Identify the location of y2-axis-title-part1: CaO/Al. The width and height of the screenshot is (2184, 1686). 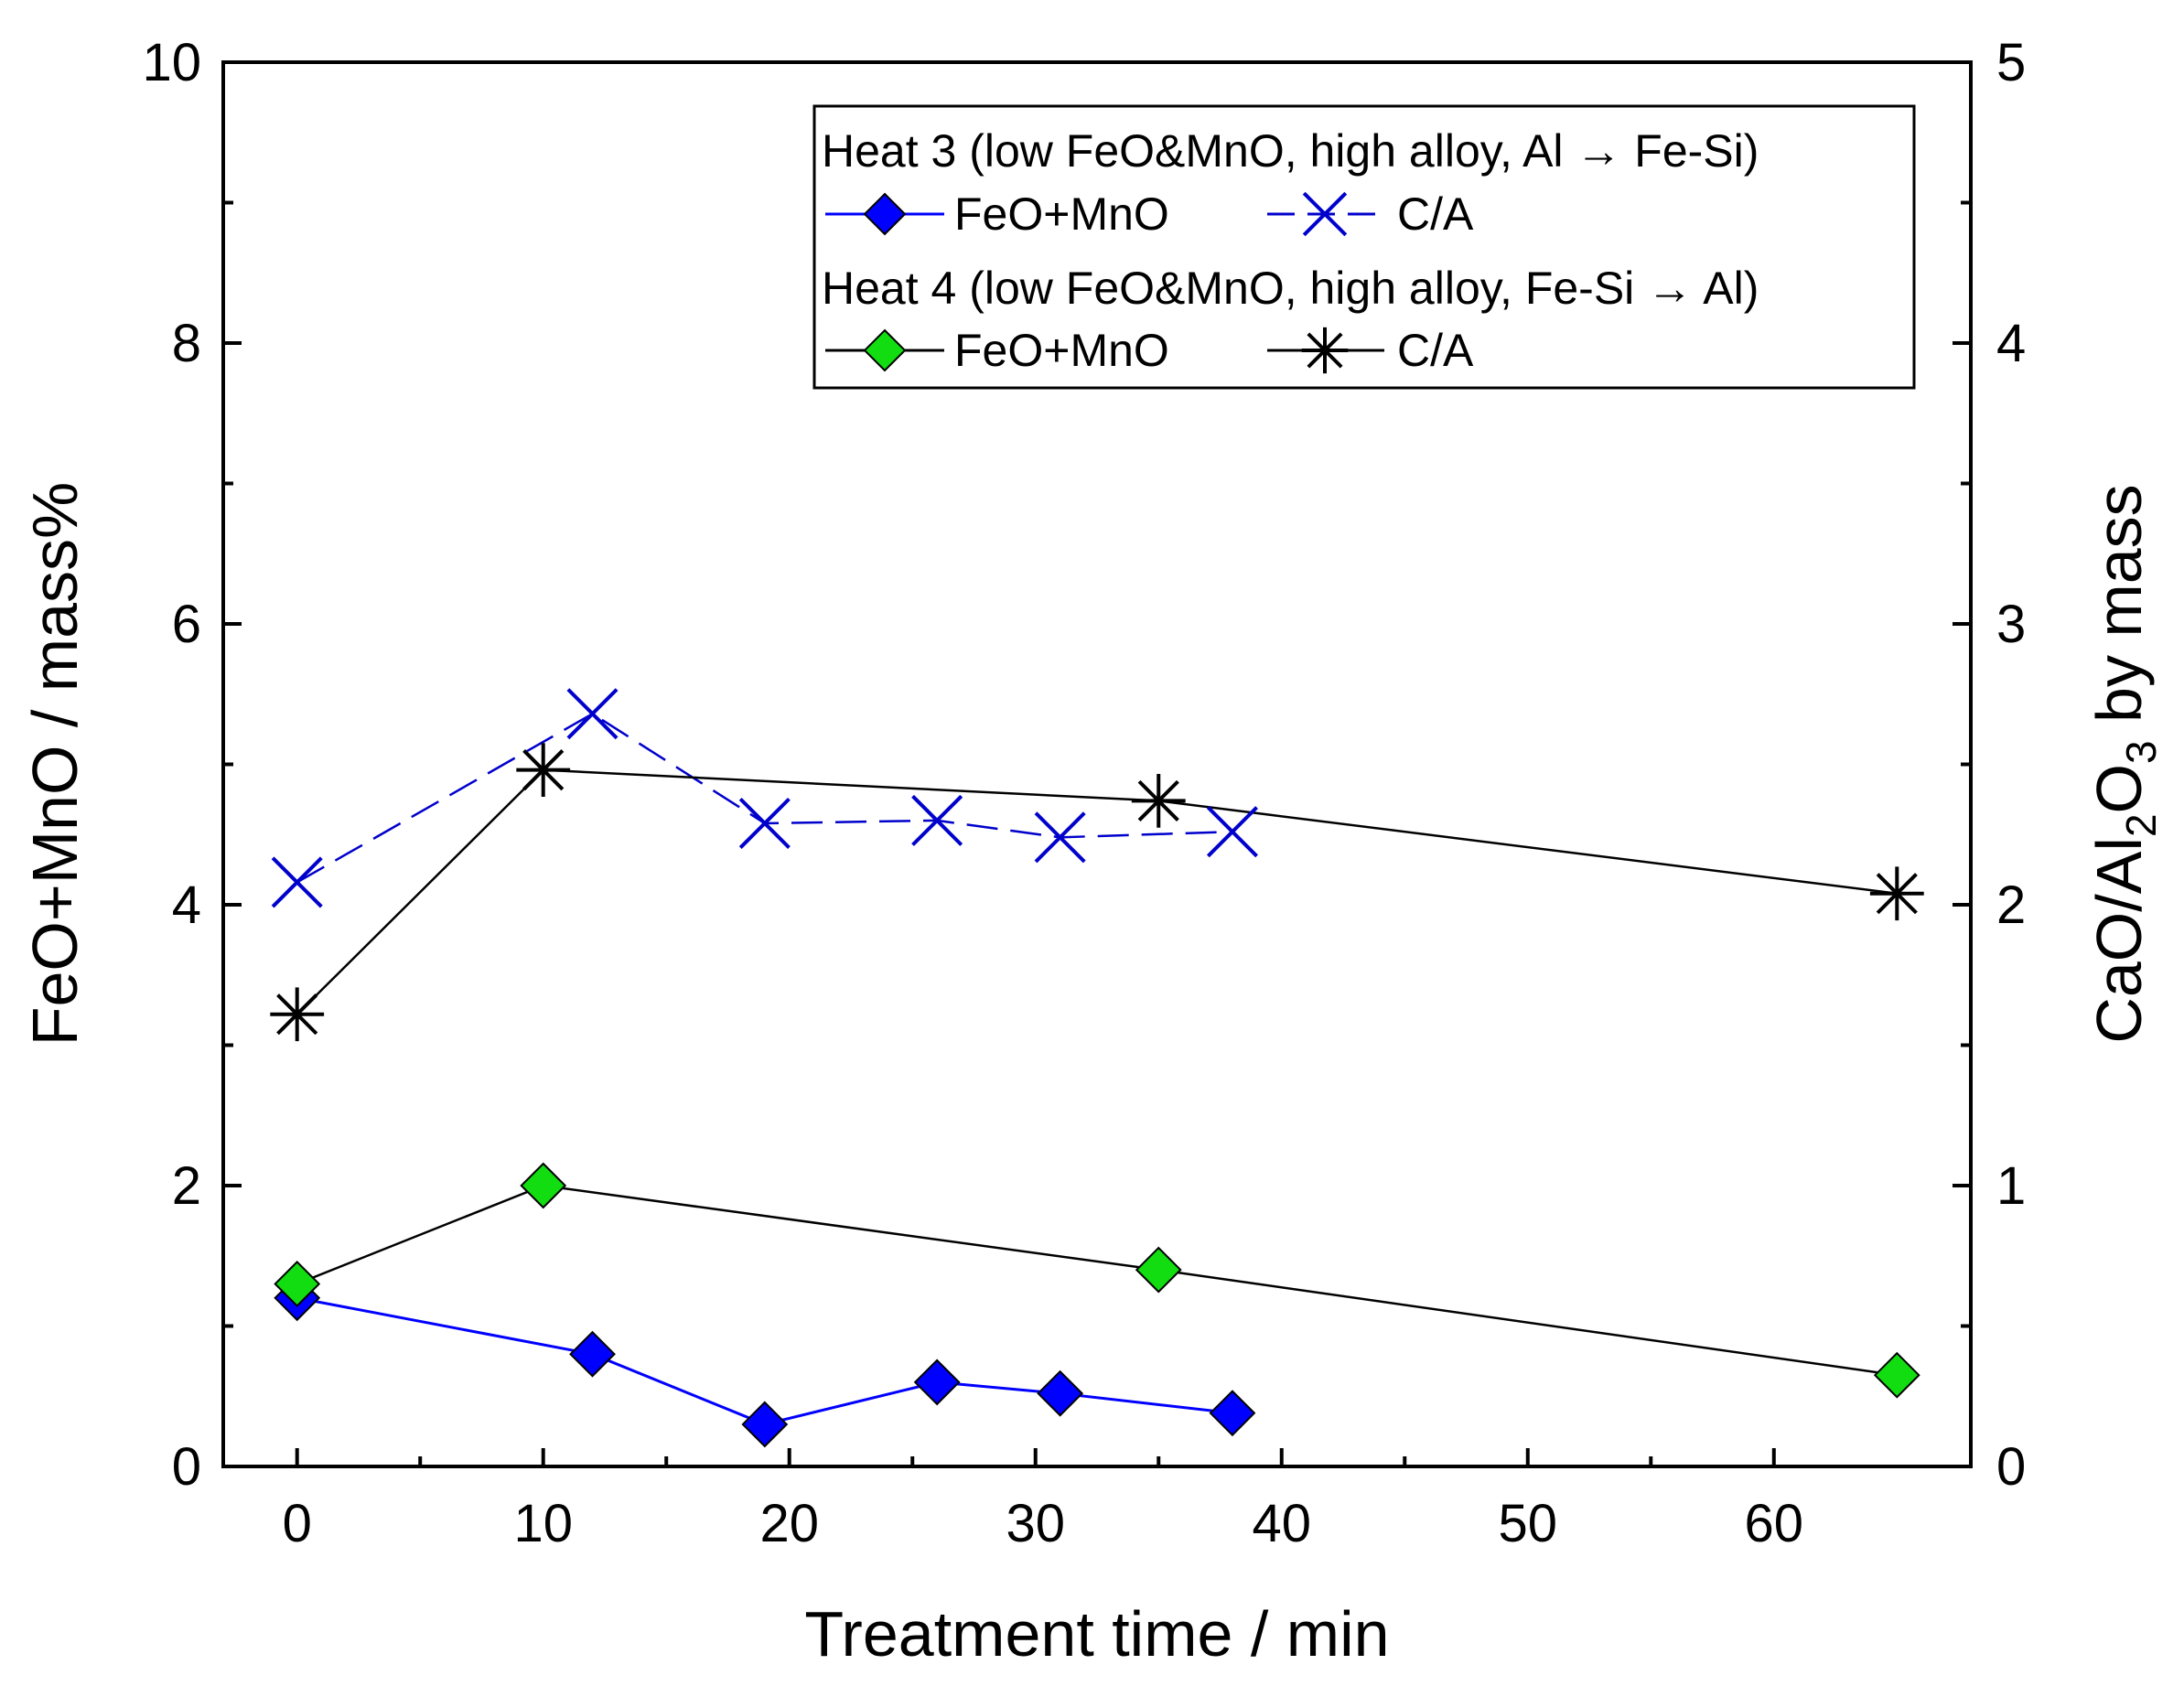
(2119, 940).